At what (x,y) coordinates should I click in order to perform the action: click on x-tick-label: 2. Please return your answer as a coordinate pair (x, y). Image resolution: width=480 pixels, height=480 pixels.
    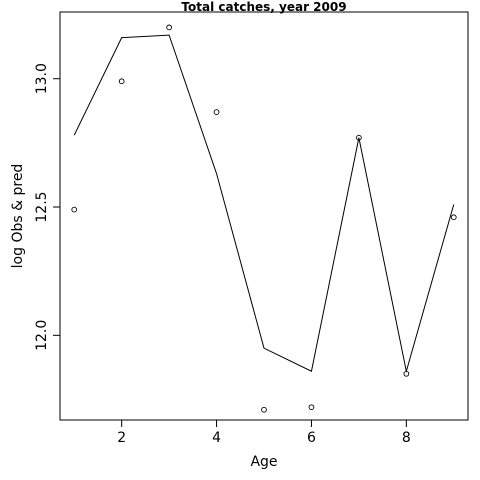
    Looking at the image, I should click on (121, 438).